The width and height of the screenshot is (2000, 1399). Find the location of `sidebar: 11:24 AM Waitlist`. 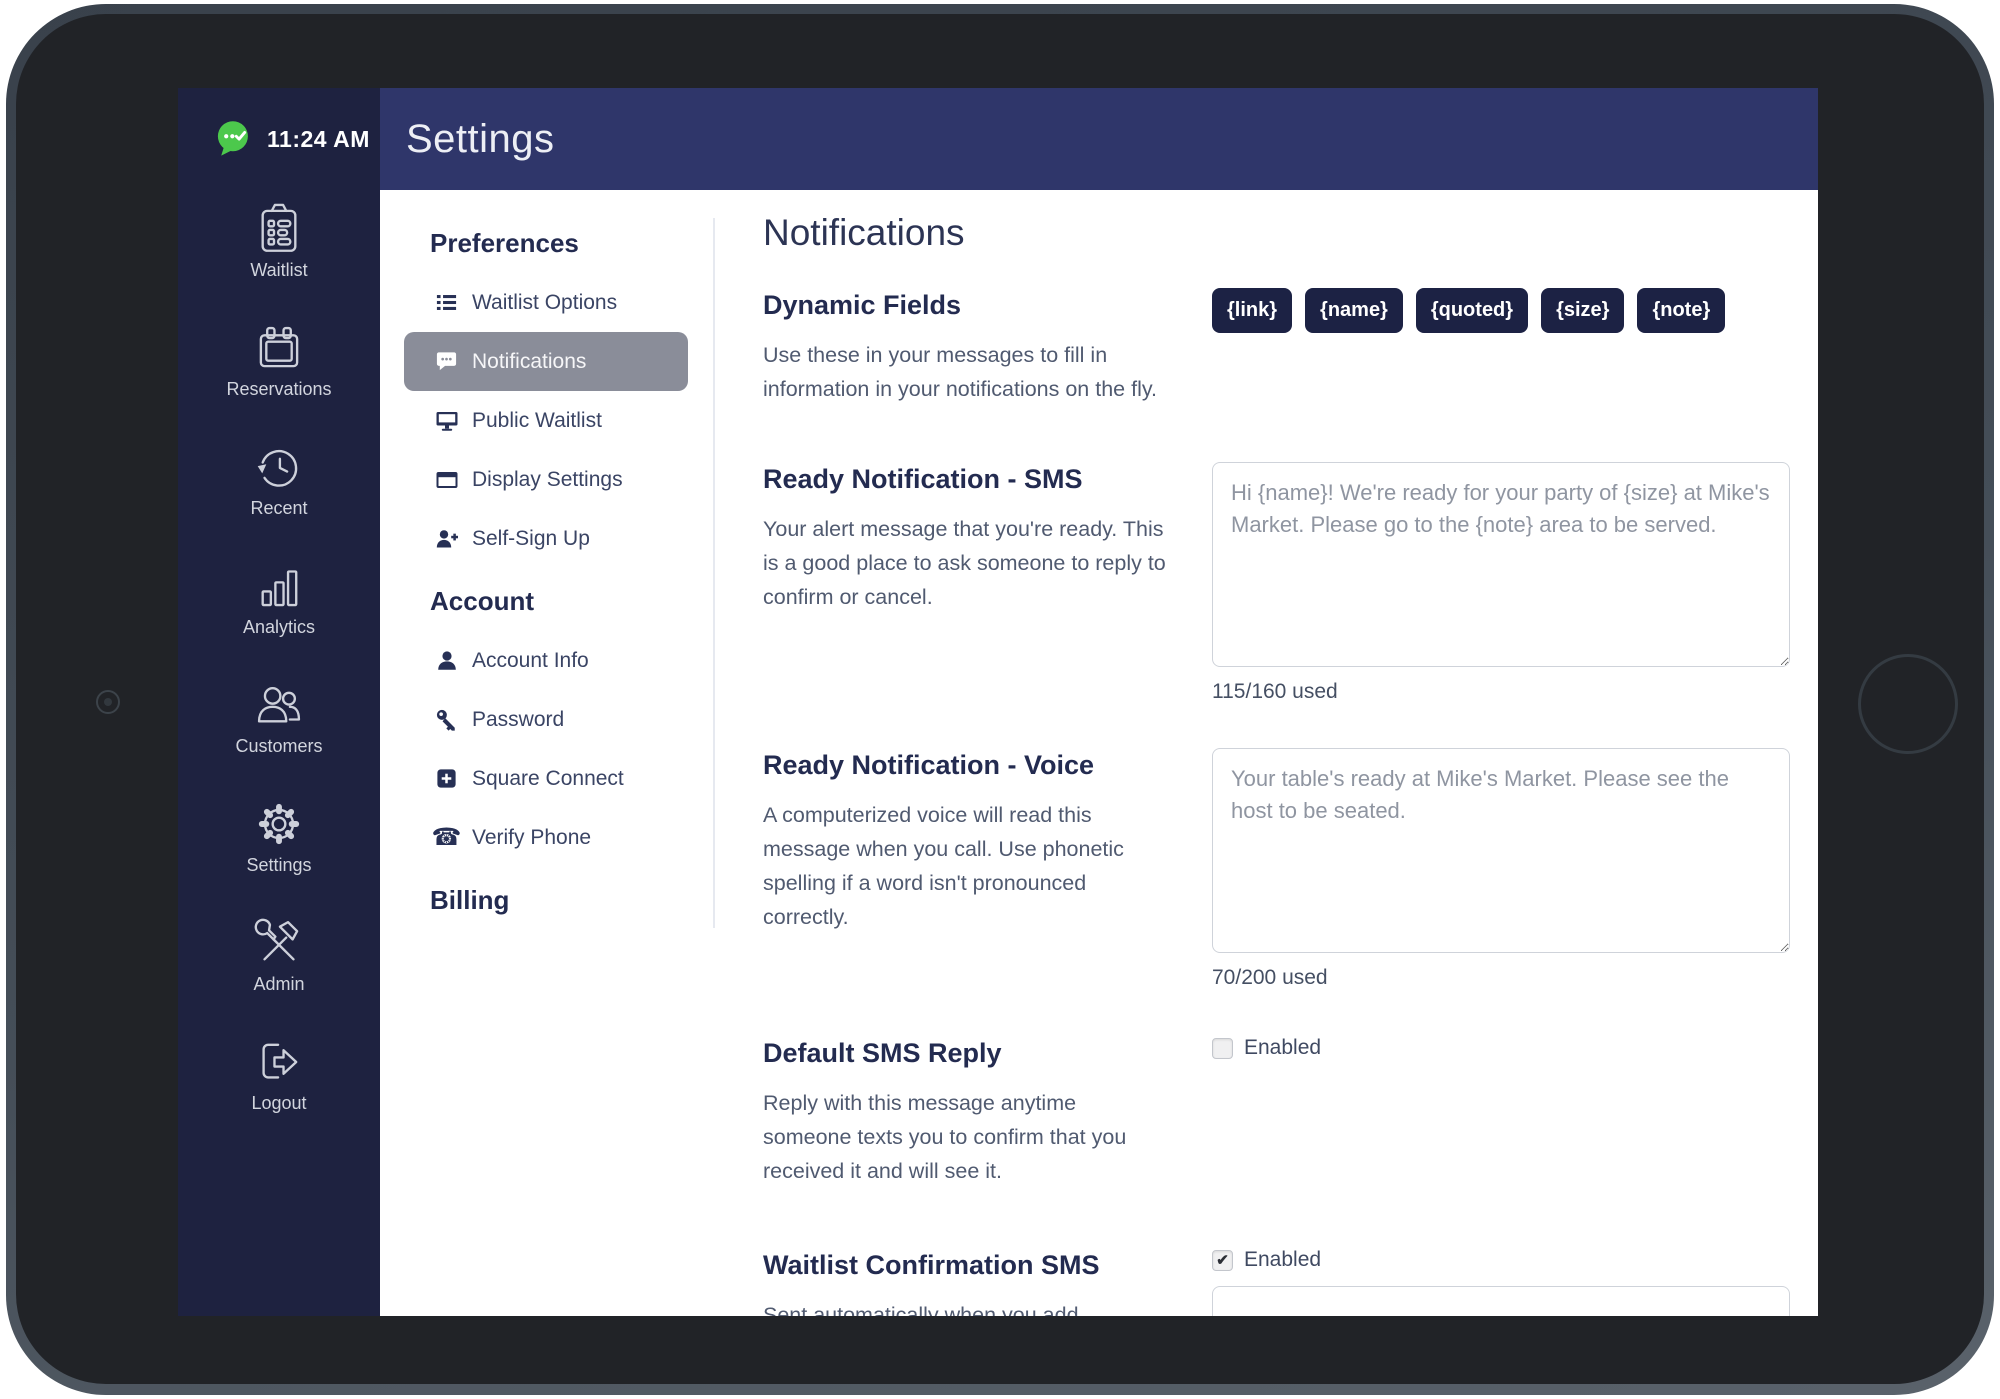

sidebar: 11:24 AM Waitlist is located at coordinates (279, 702).